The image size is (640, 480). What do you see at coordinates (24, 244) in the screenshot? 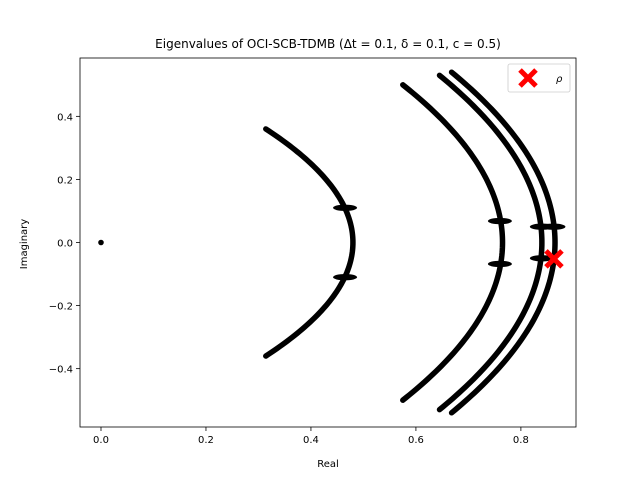
I see `y-axis-label: Imaginary` at bounding box center [24, 244].